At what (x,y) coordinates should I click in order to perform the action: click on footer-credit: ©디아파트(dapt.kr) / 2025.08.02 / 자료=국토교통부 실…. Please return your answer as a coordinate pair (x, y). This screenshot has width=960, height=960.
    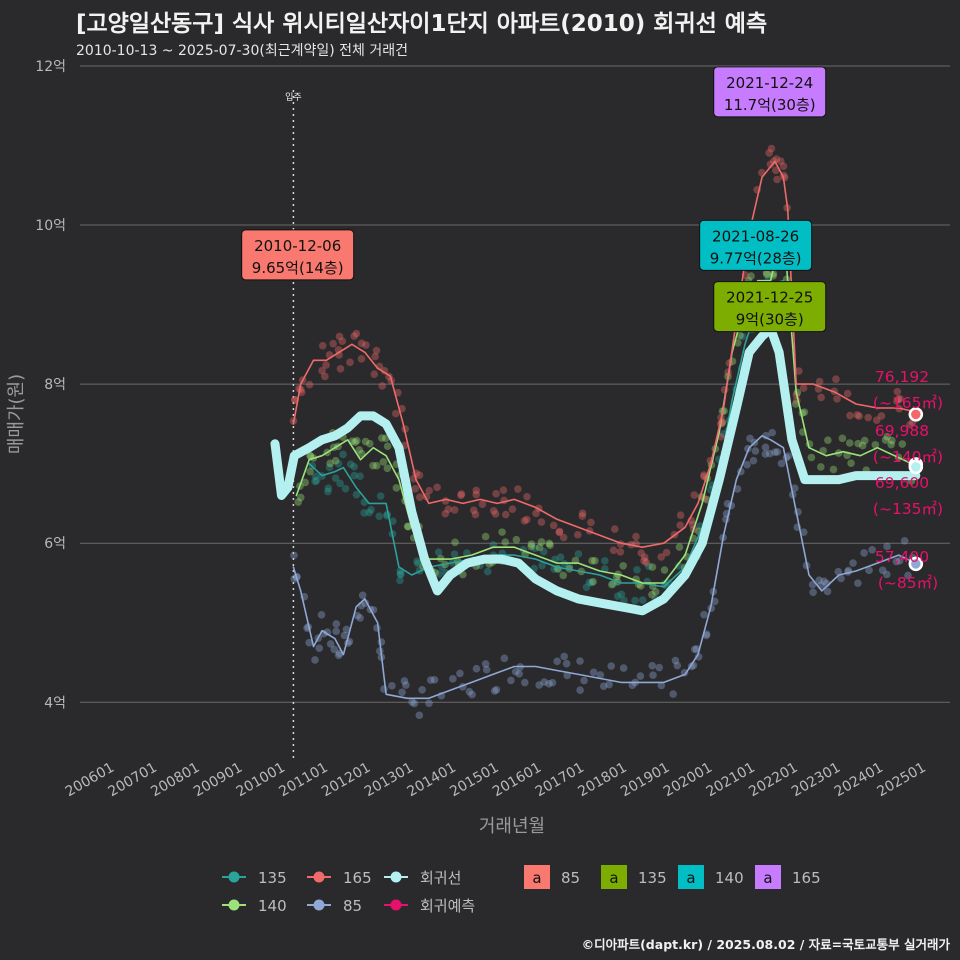
    Looking at the image, I should click on (765, 944).